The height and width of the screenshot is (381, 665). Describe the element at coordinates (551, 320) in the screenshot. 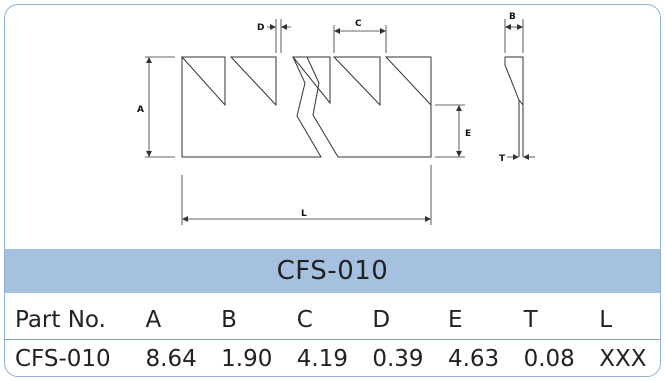

I see `header-cell: T` at that location.